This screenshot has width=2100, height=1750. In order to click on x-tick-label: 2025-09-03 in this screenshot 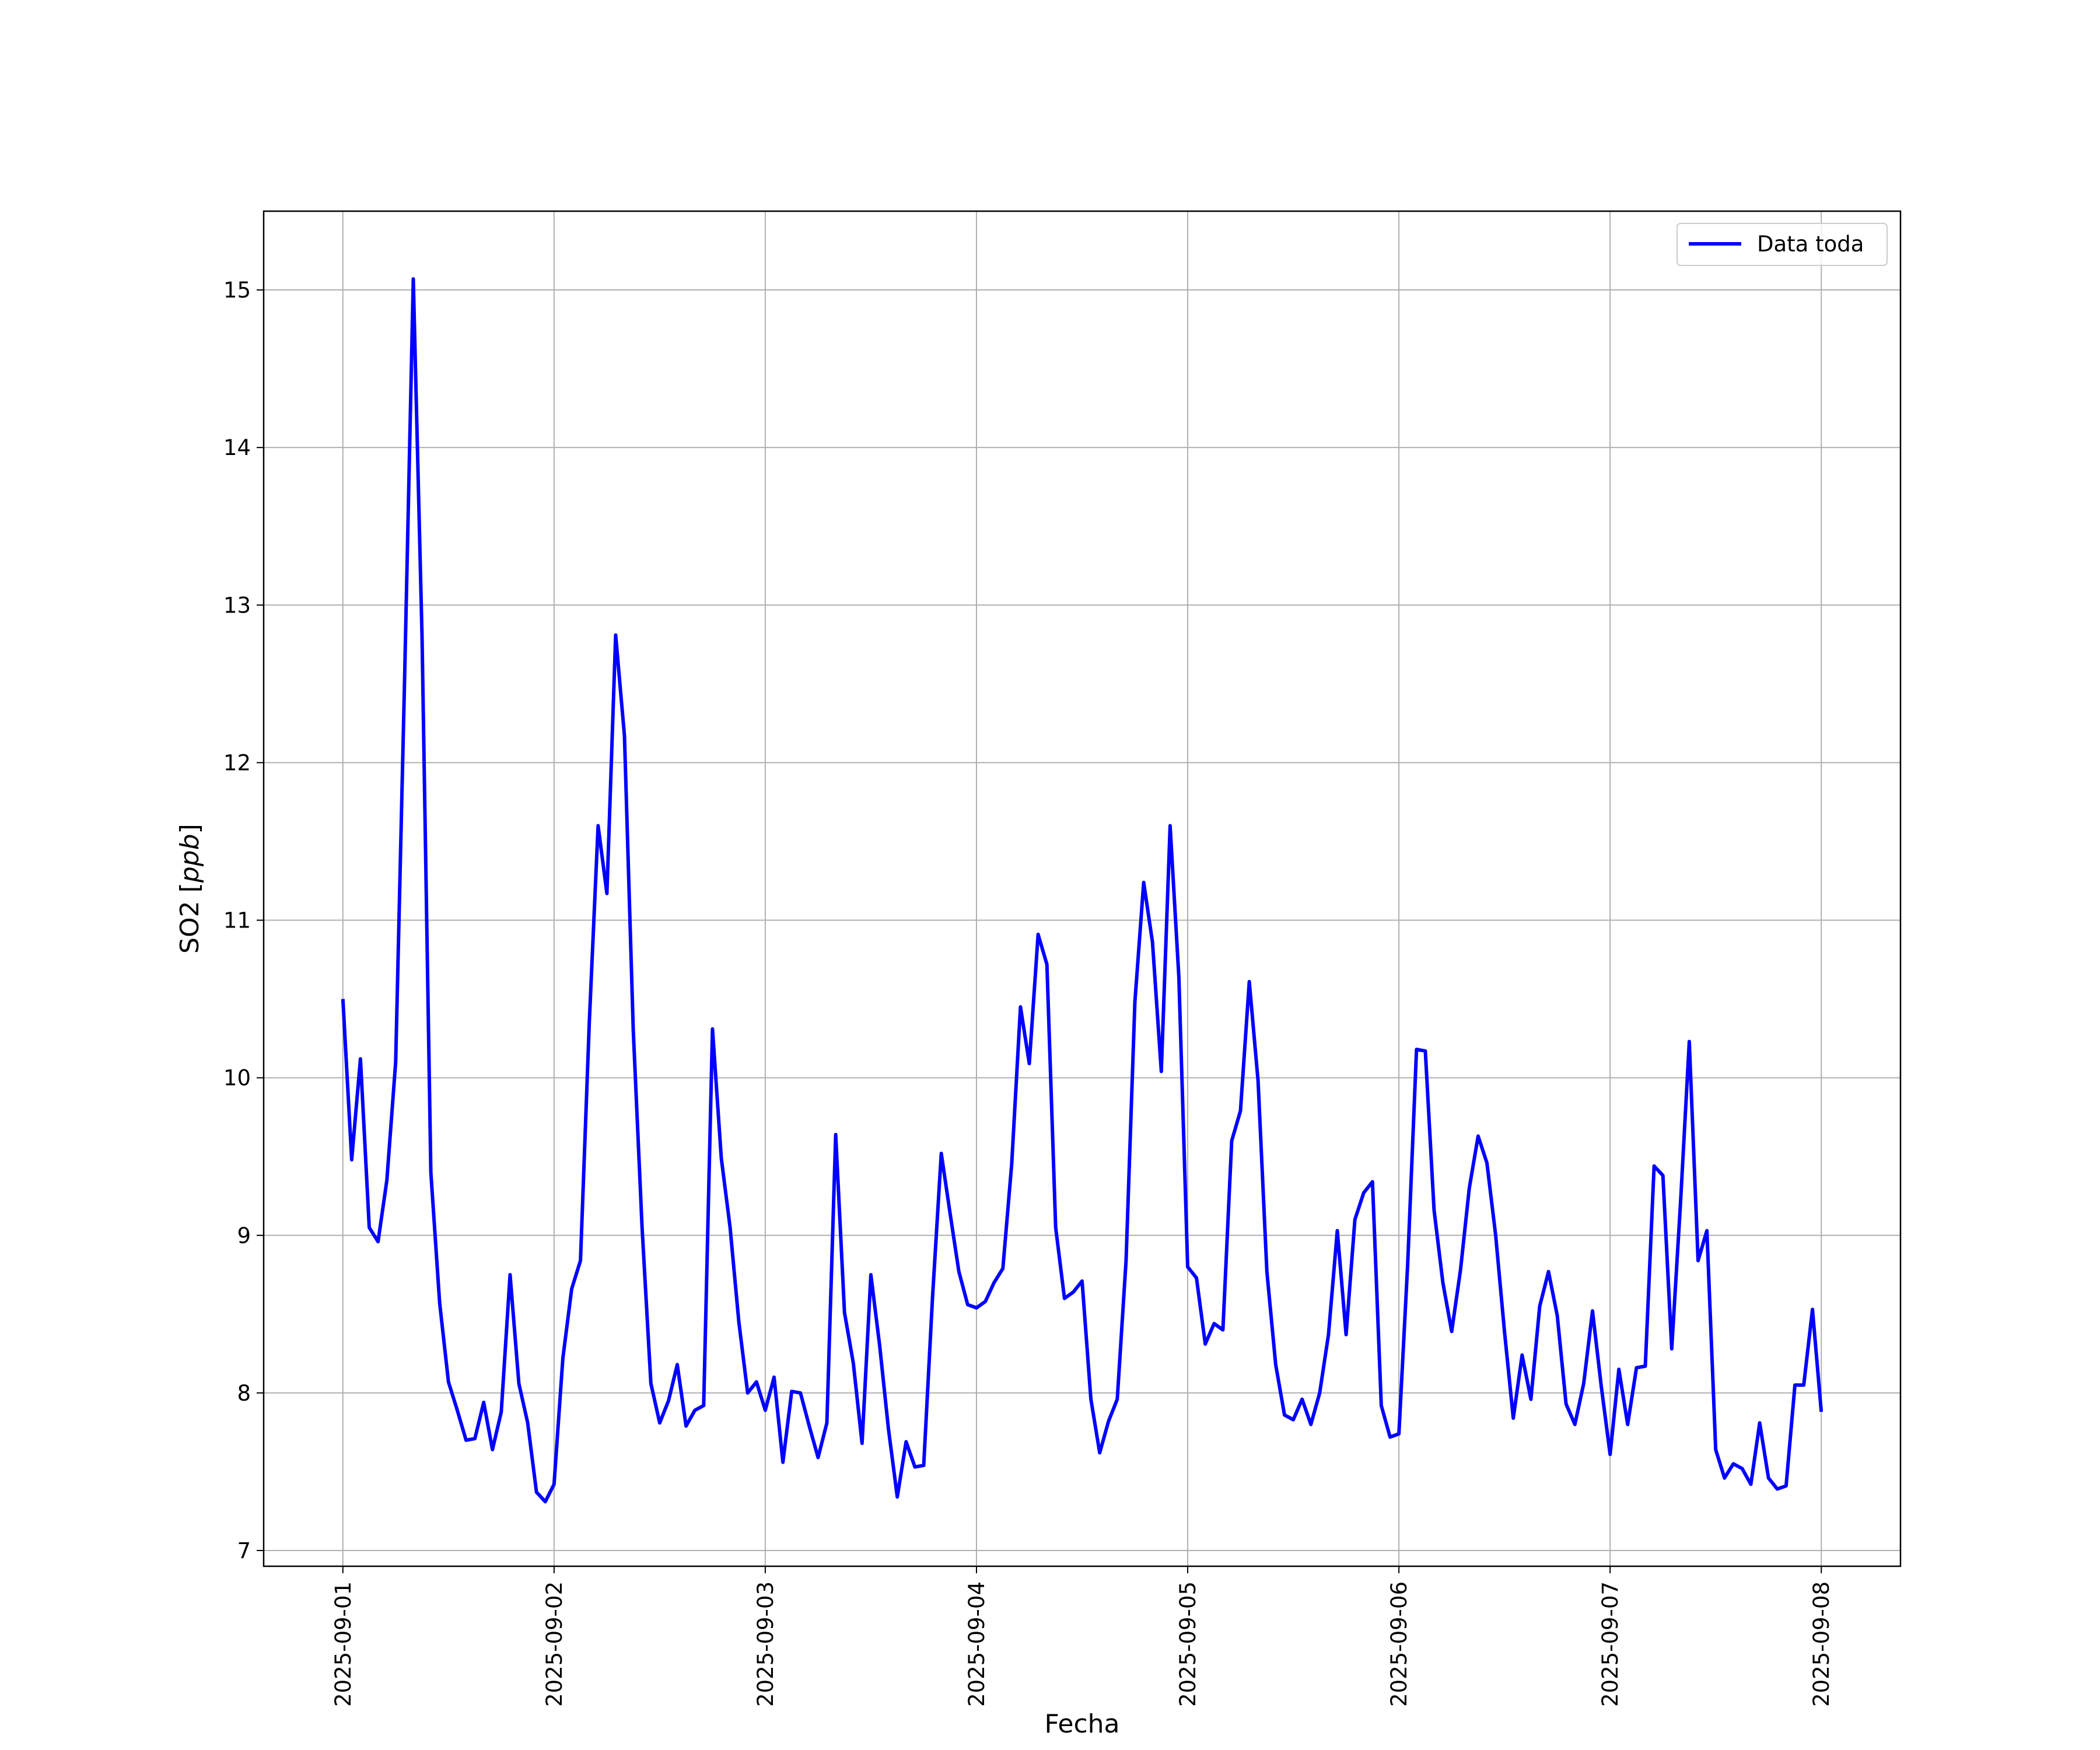, I will do `click(765, 1644)`.